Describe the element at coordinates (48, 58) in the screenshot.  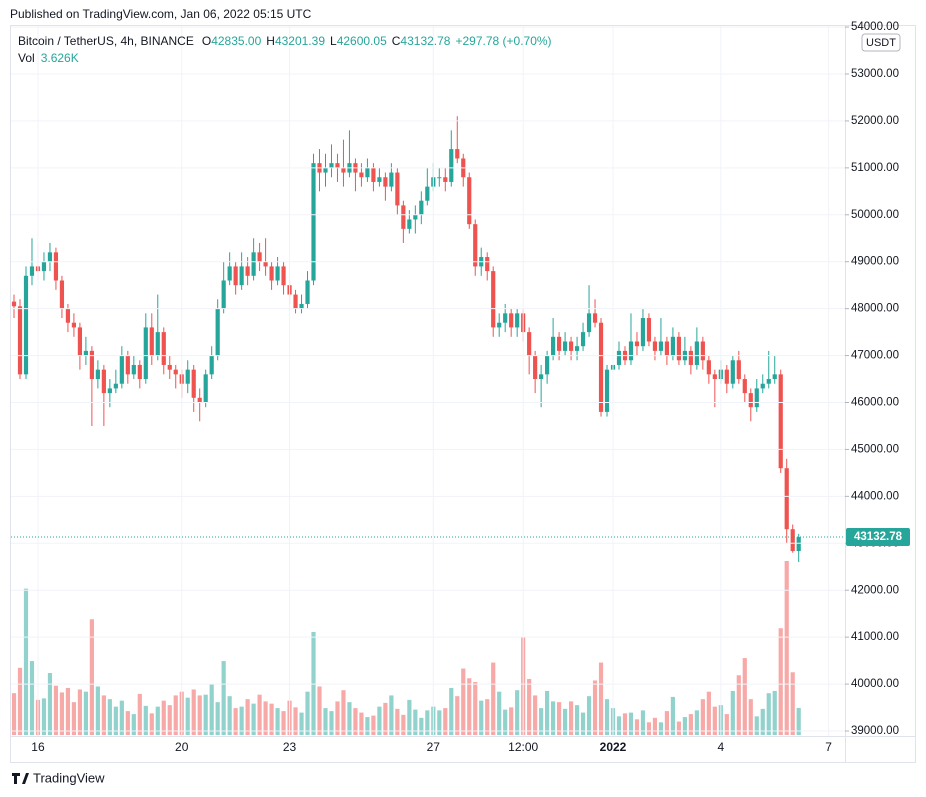
I see `volume-legend: Vol 3.626K` at that location.